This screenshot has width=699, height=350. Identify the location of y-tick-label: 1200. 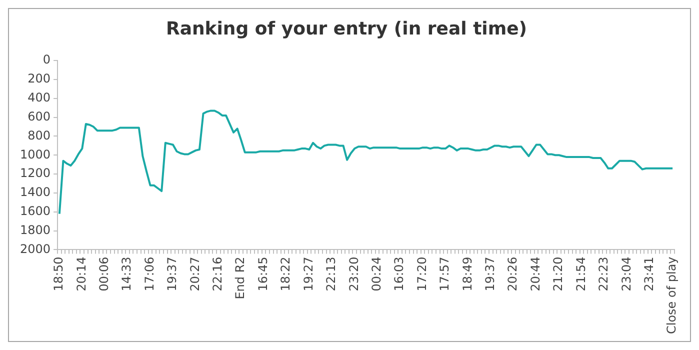
(35, 173).